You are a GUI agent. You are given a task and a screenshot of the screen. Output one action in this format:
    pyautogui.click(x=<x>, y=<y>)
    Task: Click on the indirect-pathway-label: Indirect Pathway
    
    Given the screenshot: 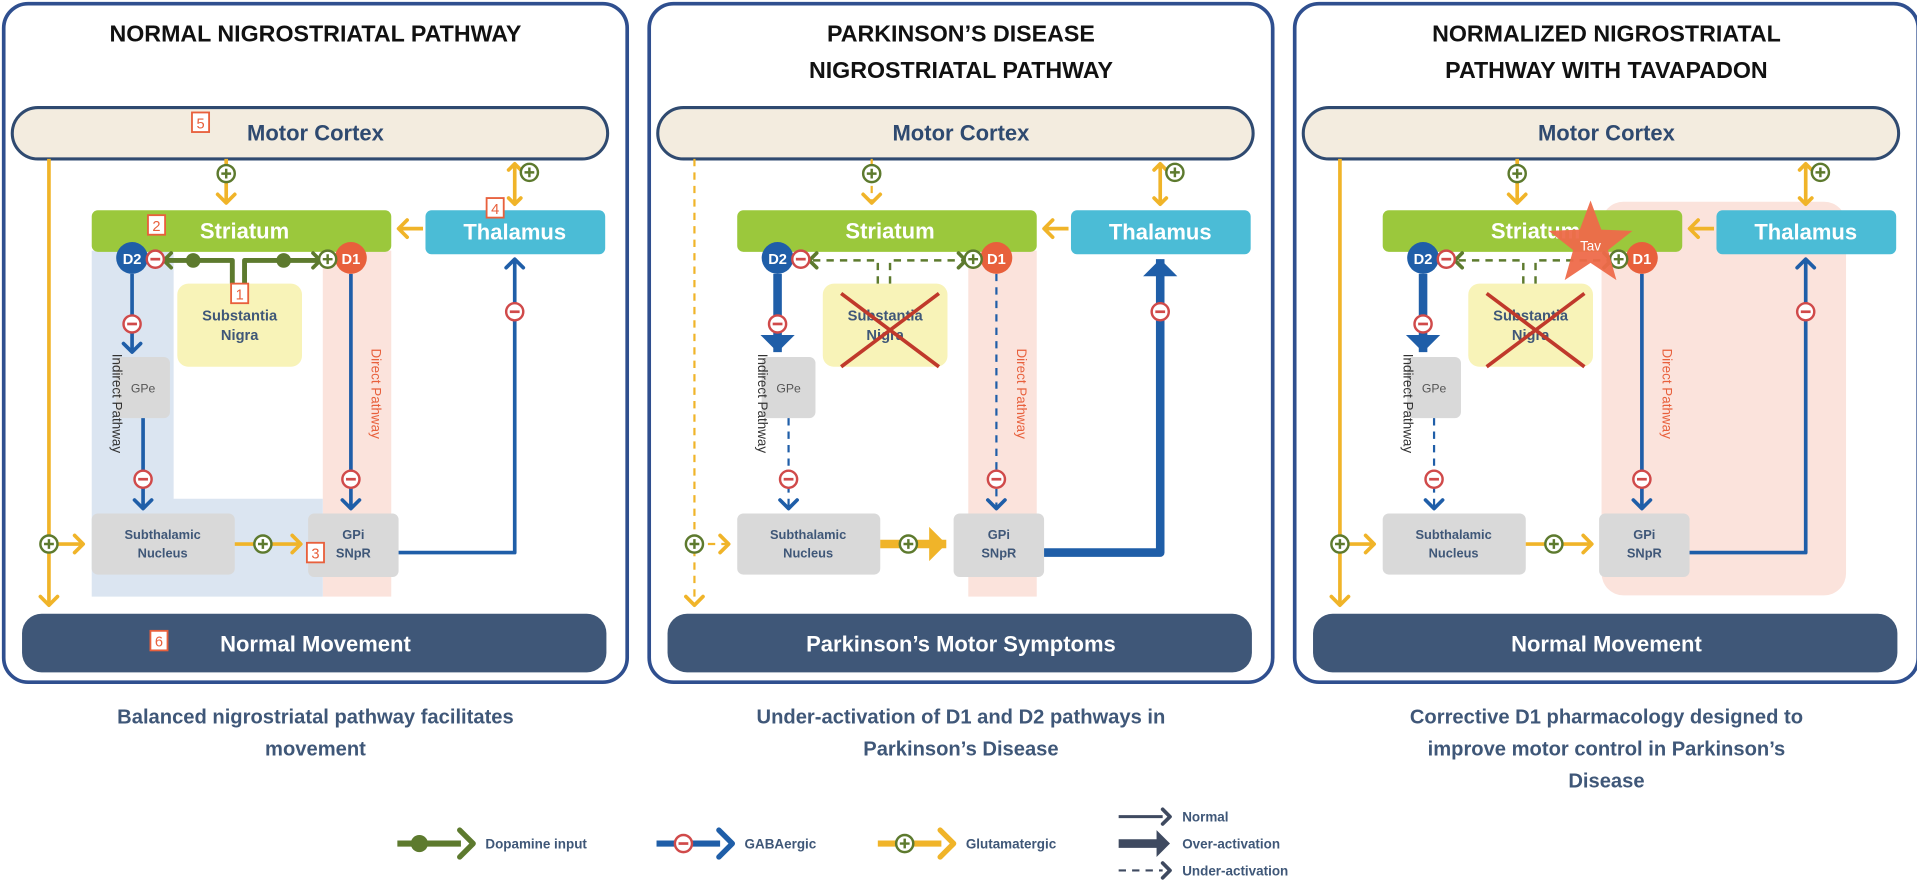 What is the action you would take?
    pyautogui.click(x=1408, y=404)
    